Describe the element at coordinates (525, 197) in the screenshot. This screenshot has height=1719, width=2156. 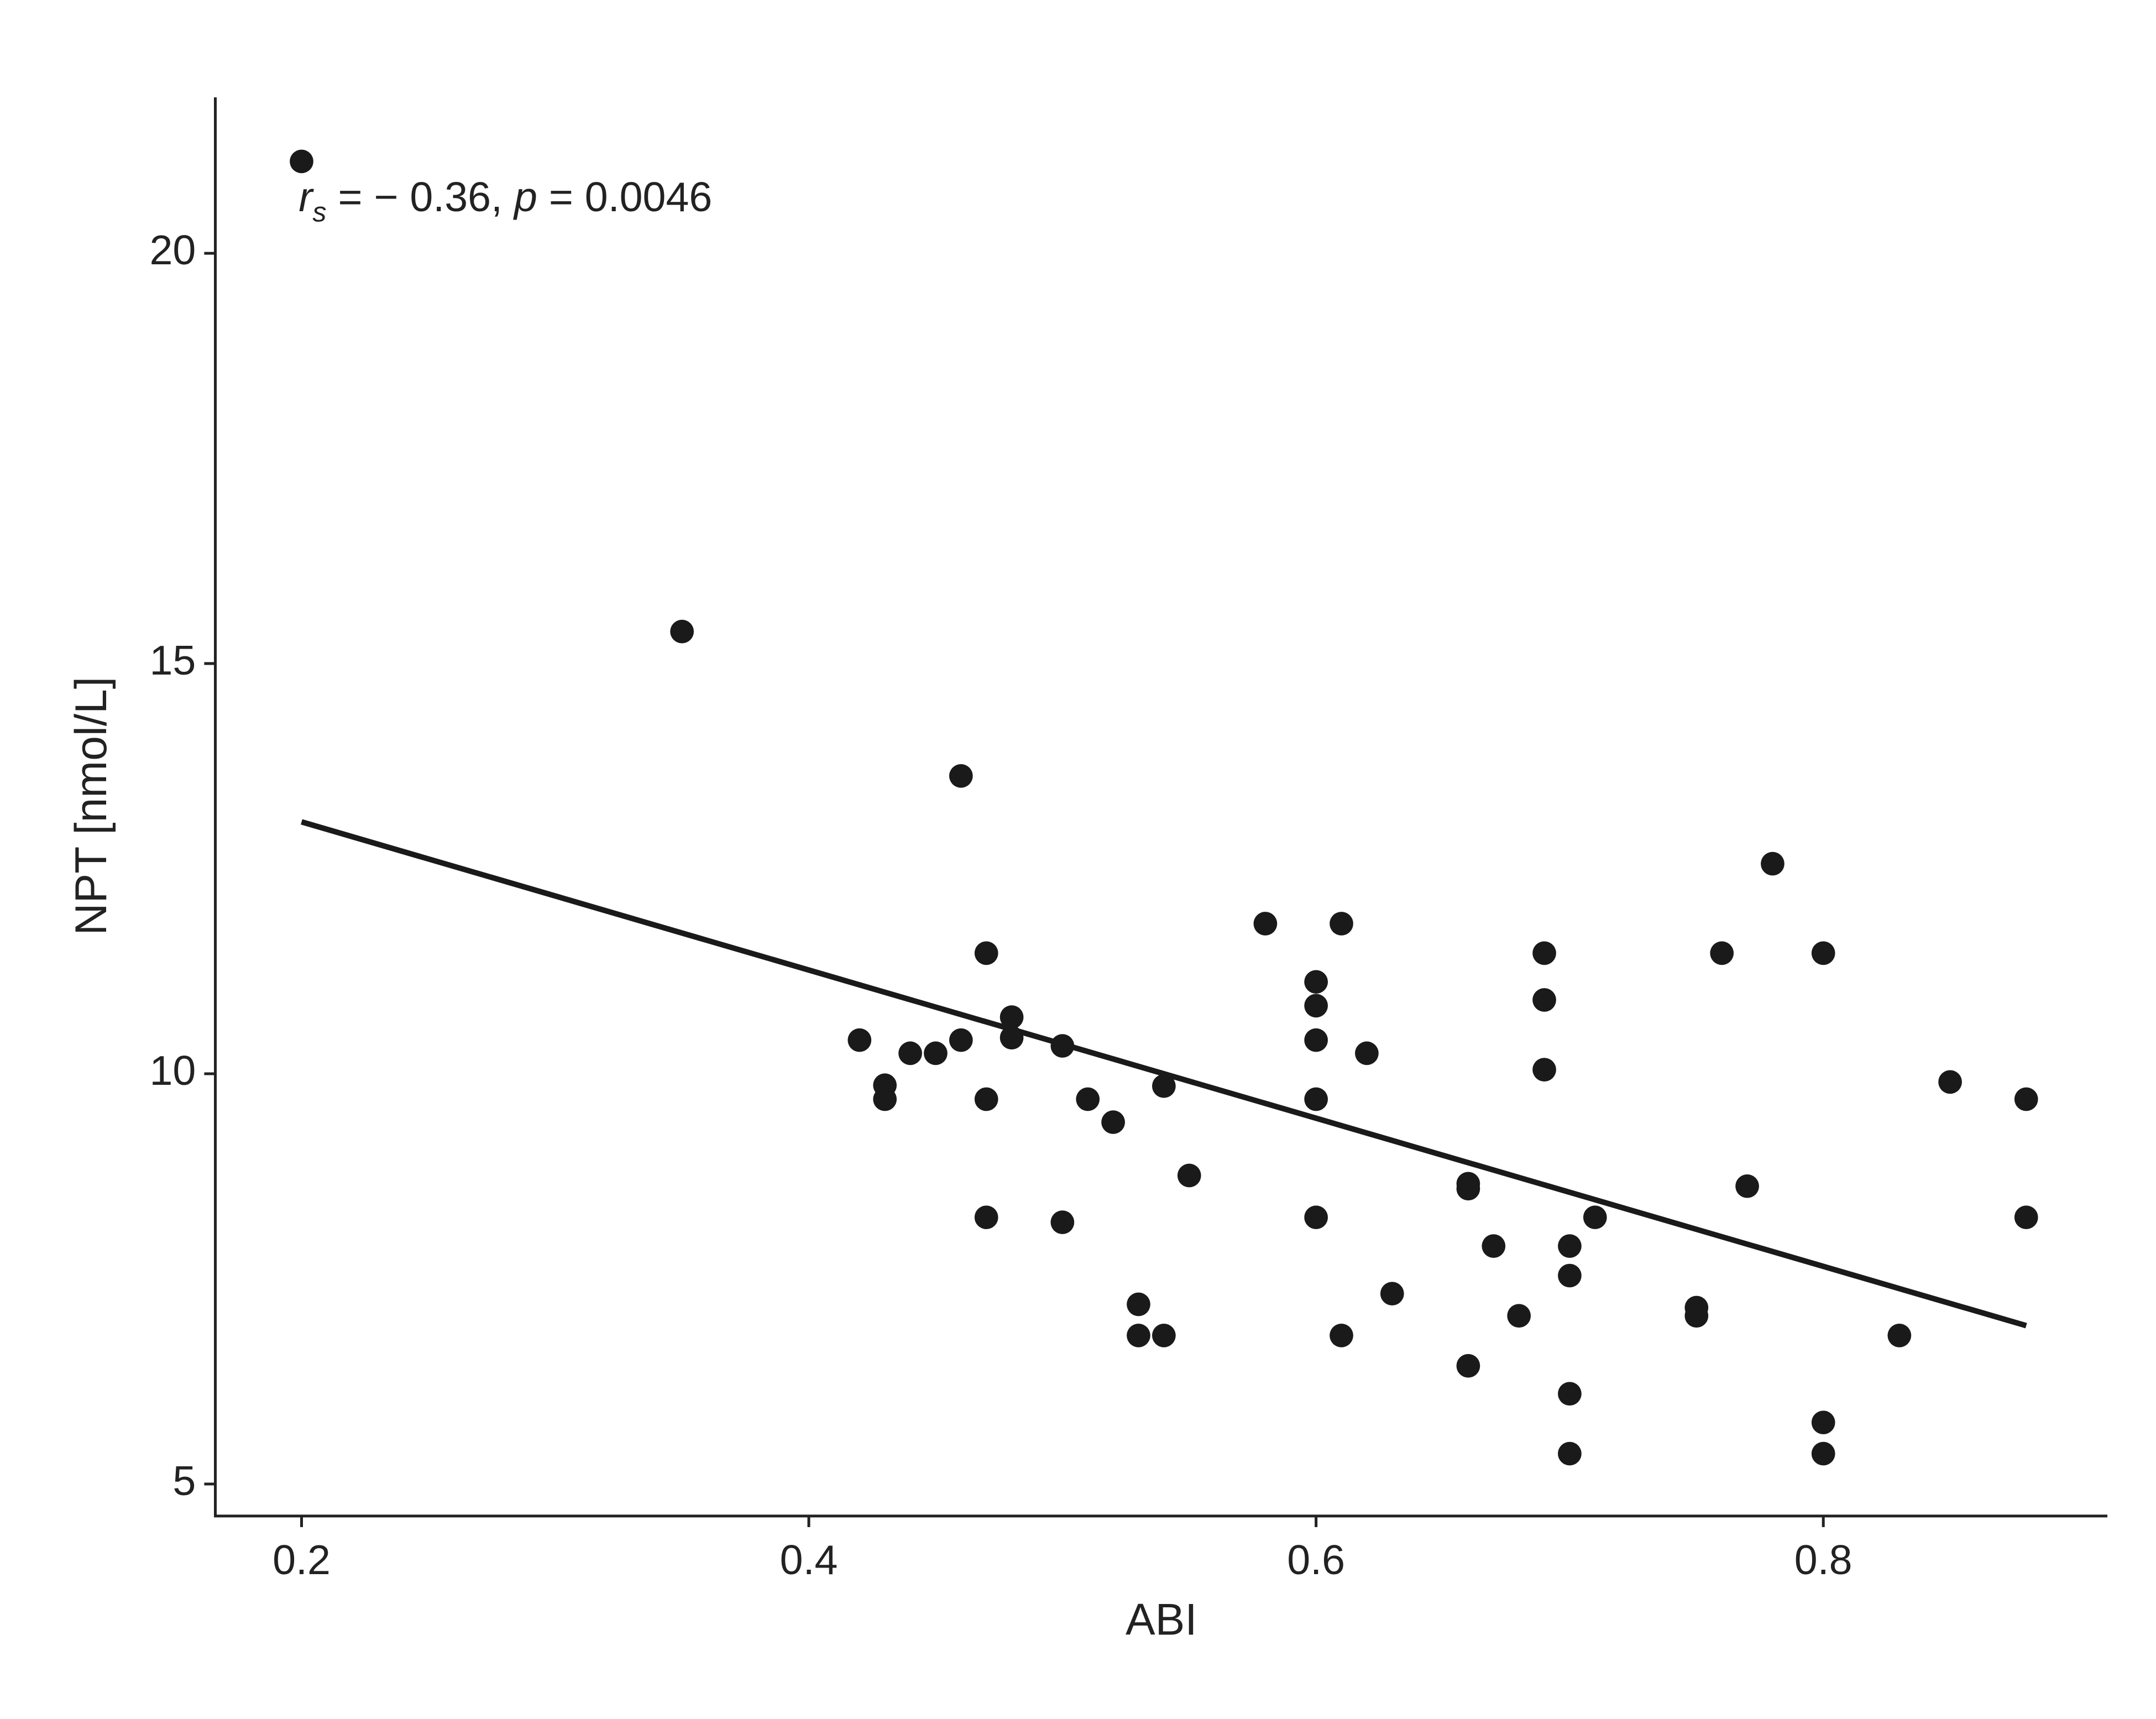
I see `annotation-p: p` at that location.